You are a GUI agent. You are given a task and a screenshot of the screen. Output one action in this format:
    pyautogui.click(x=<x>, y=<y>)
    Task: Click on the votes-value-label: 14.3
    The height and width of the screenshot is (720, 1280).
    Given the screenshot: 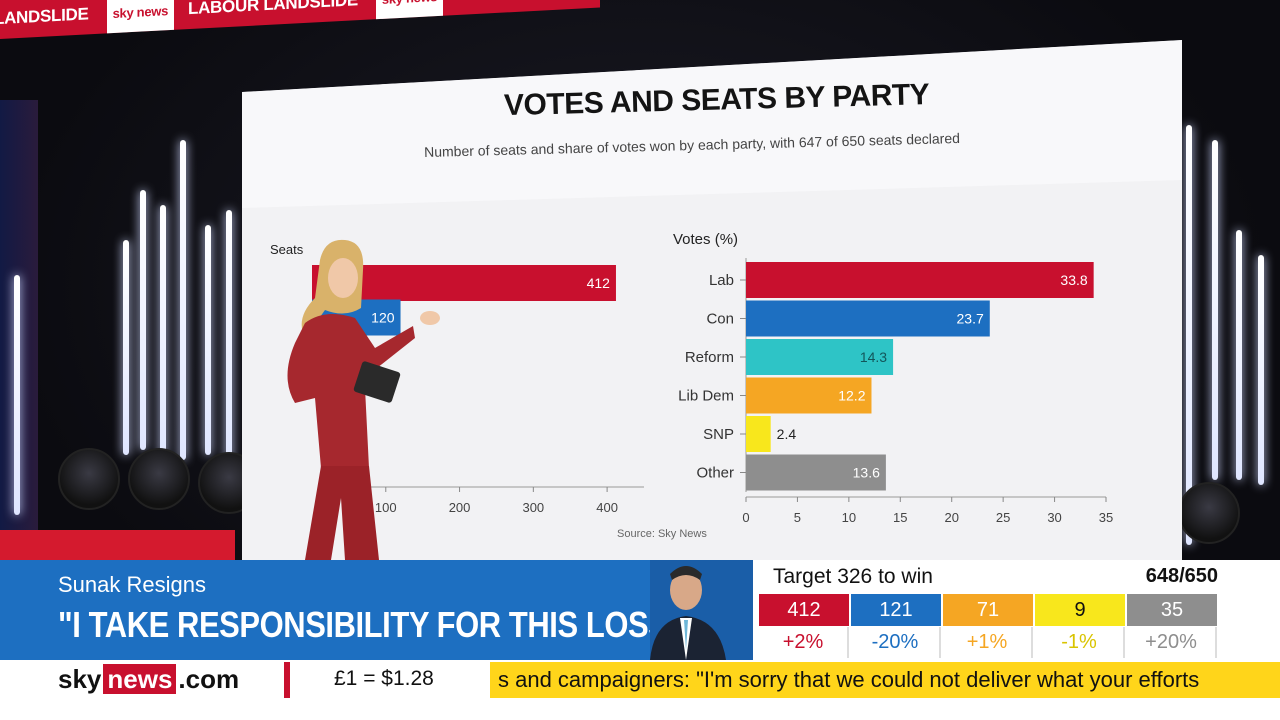 What is the action you would take?
    pyautogui.click(x=873, y=357)
    